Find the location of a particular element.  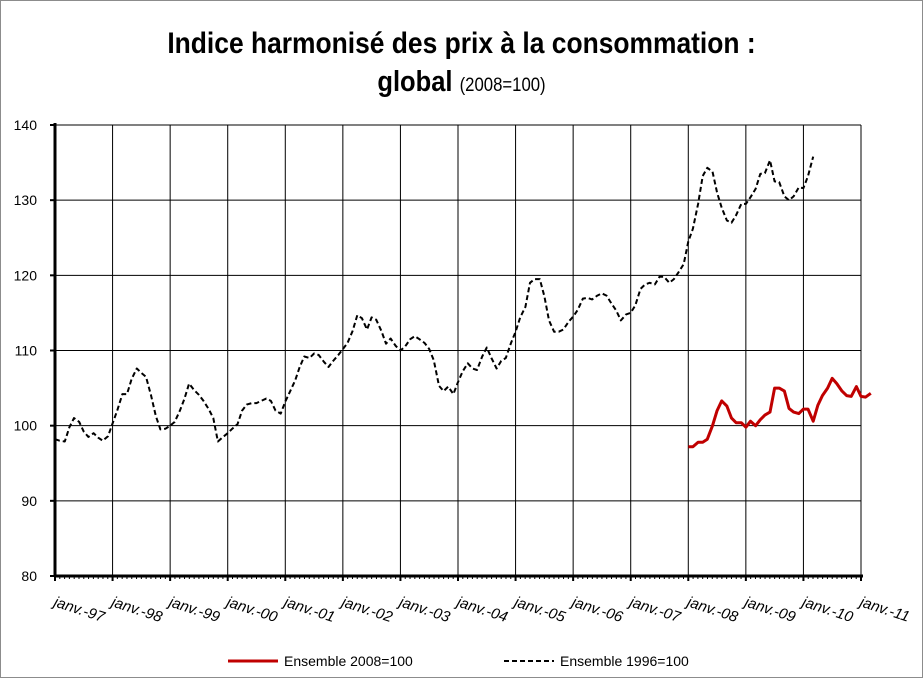

y-tick-label: 100 is located at coordinates (26, 426).